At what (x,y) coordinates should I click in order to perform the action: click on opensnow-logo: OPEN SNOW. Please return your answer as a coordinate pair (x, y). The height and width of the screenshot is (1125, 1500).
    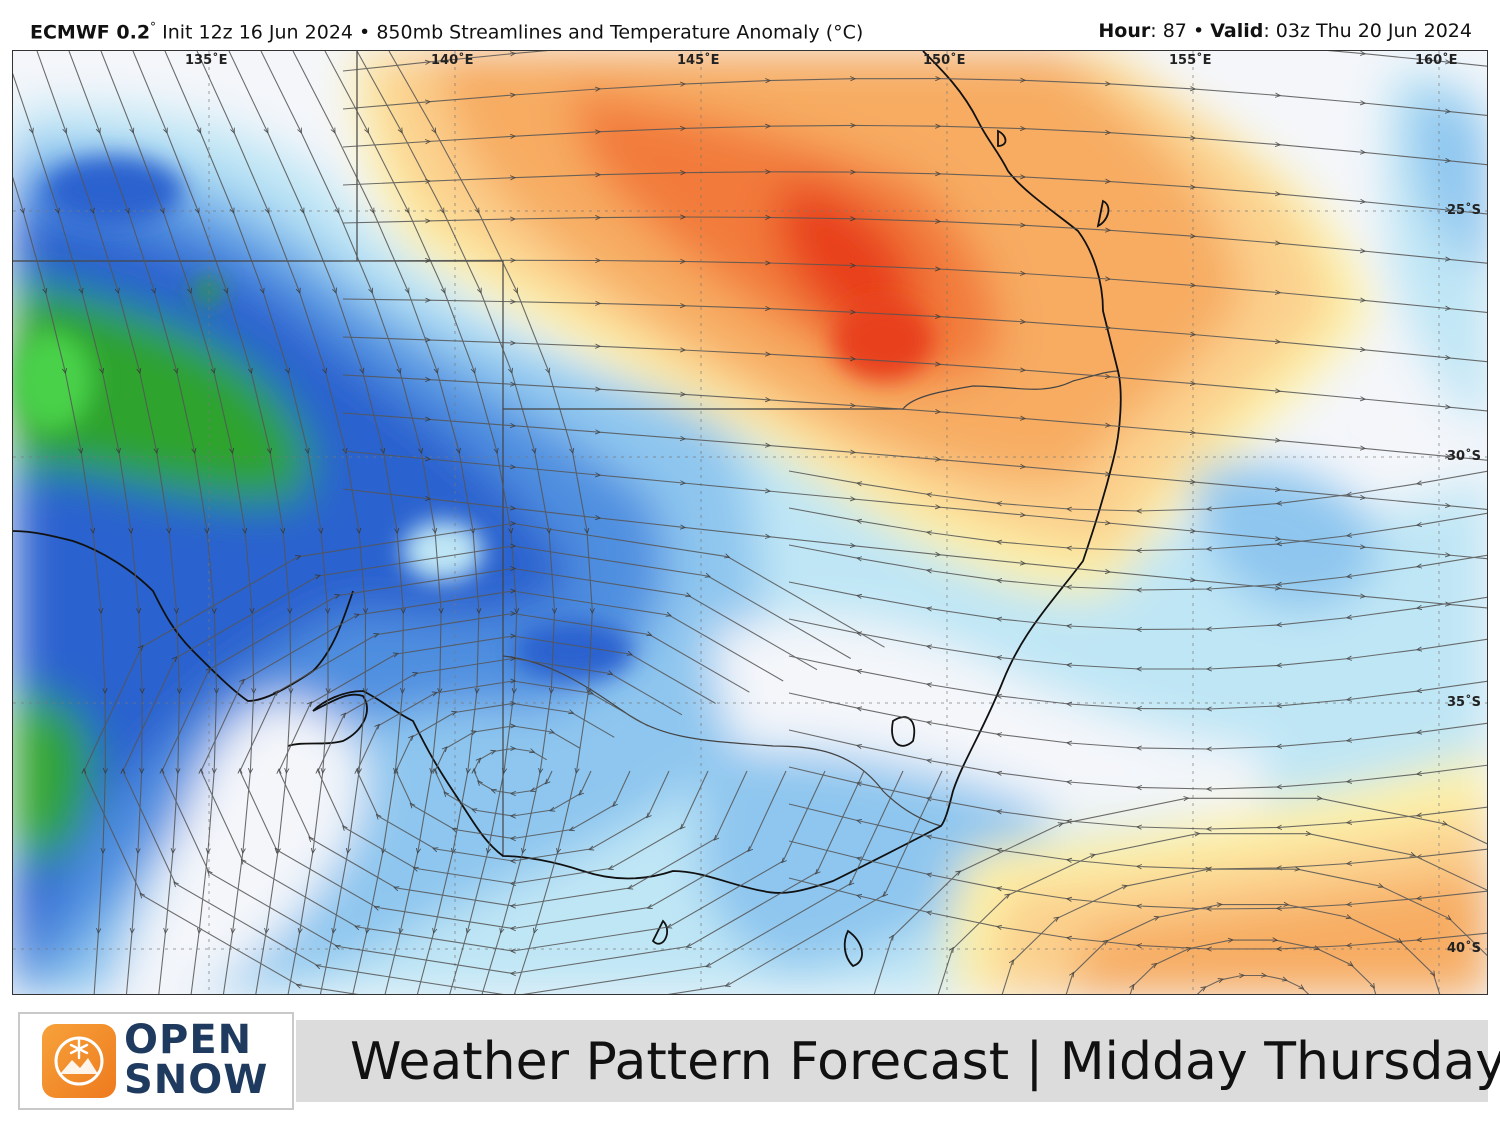
    Looking at the image, I should click on (156, 1061).